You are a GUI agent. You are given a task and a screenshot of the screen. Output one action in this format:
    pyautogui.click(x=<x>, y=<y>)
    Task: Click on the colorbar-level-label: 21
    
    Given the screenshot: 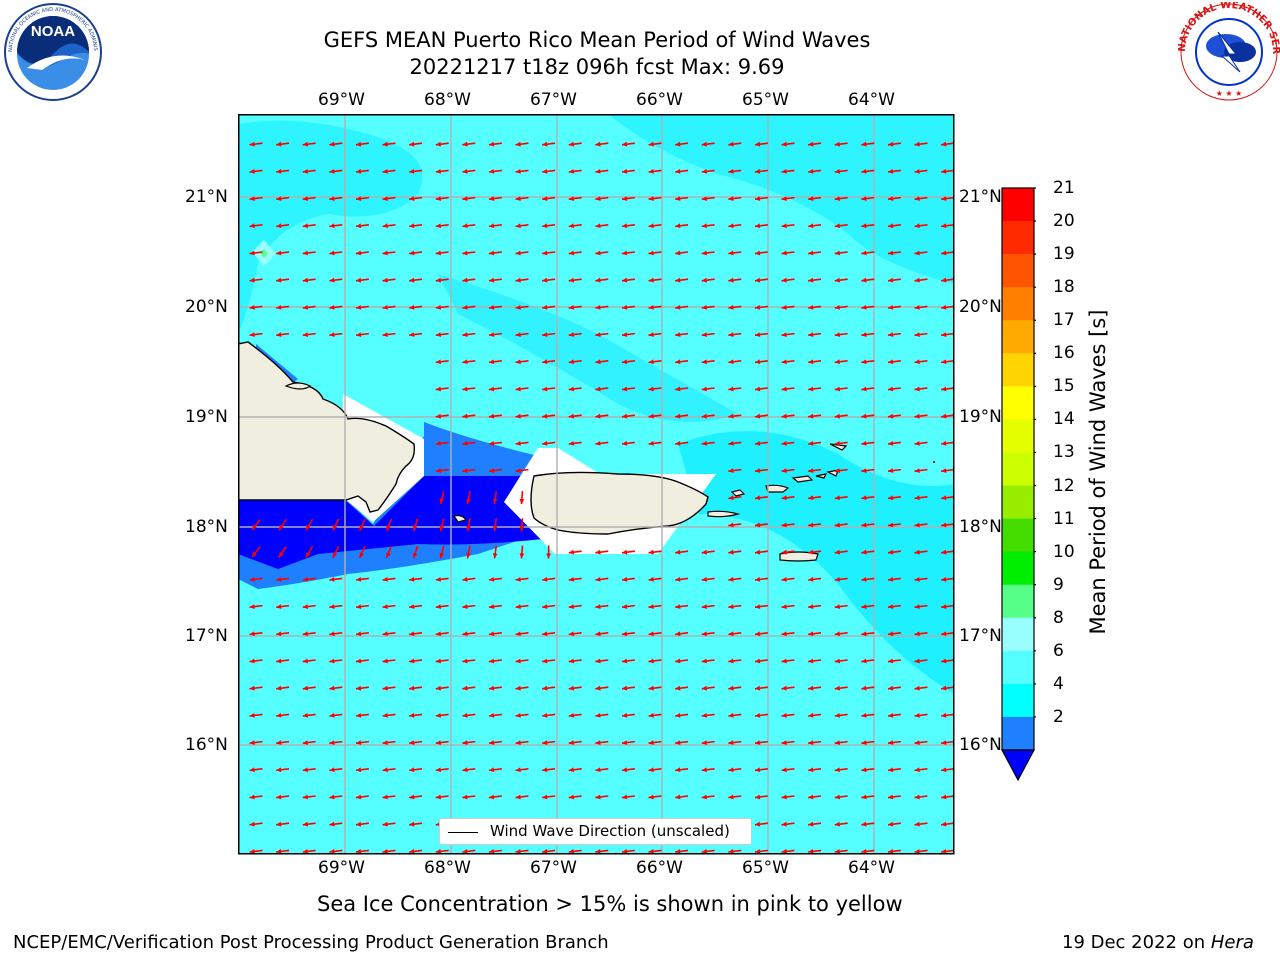 What is the action you would take?
    pyautogui.click(x=1064, y=188)
    